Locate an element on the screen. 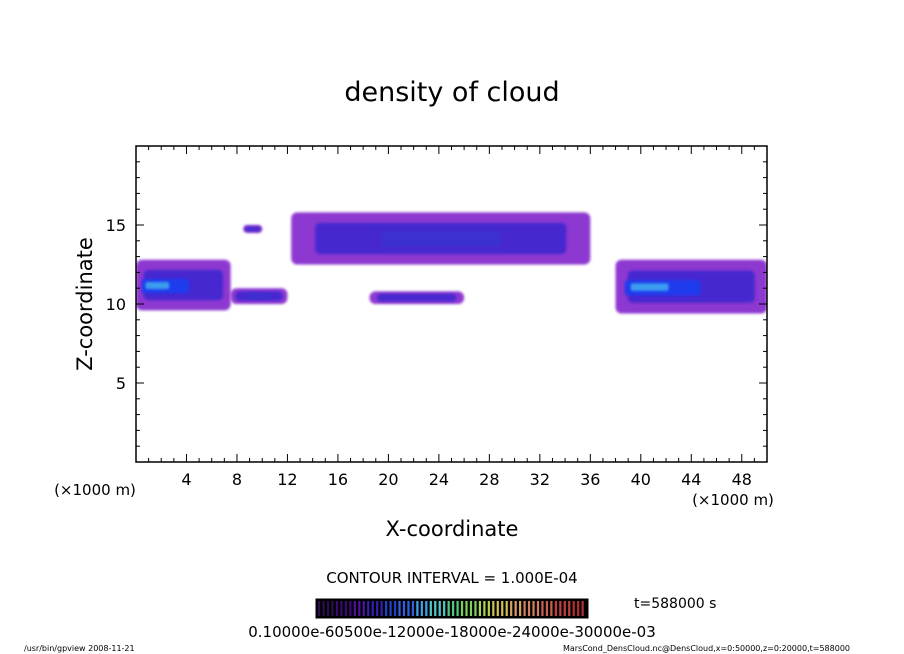 The height and width of the screenshot is (654, 904). cloud-density-field is located at coordinates (451, 263).